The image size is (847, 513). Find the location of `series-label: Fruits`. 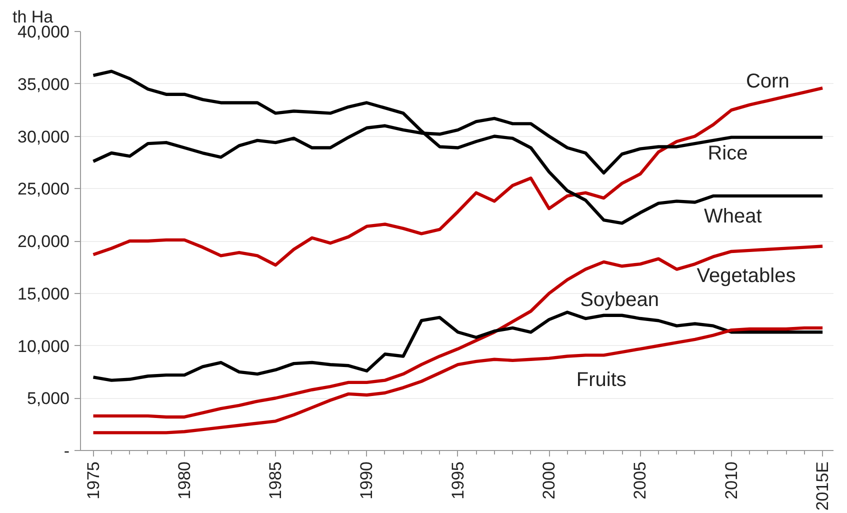

series-label: Fruits is located at coordinates (601, 379).